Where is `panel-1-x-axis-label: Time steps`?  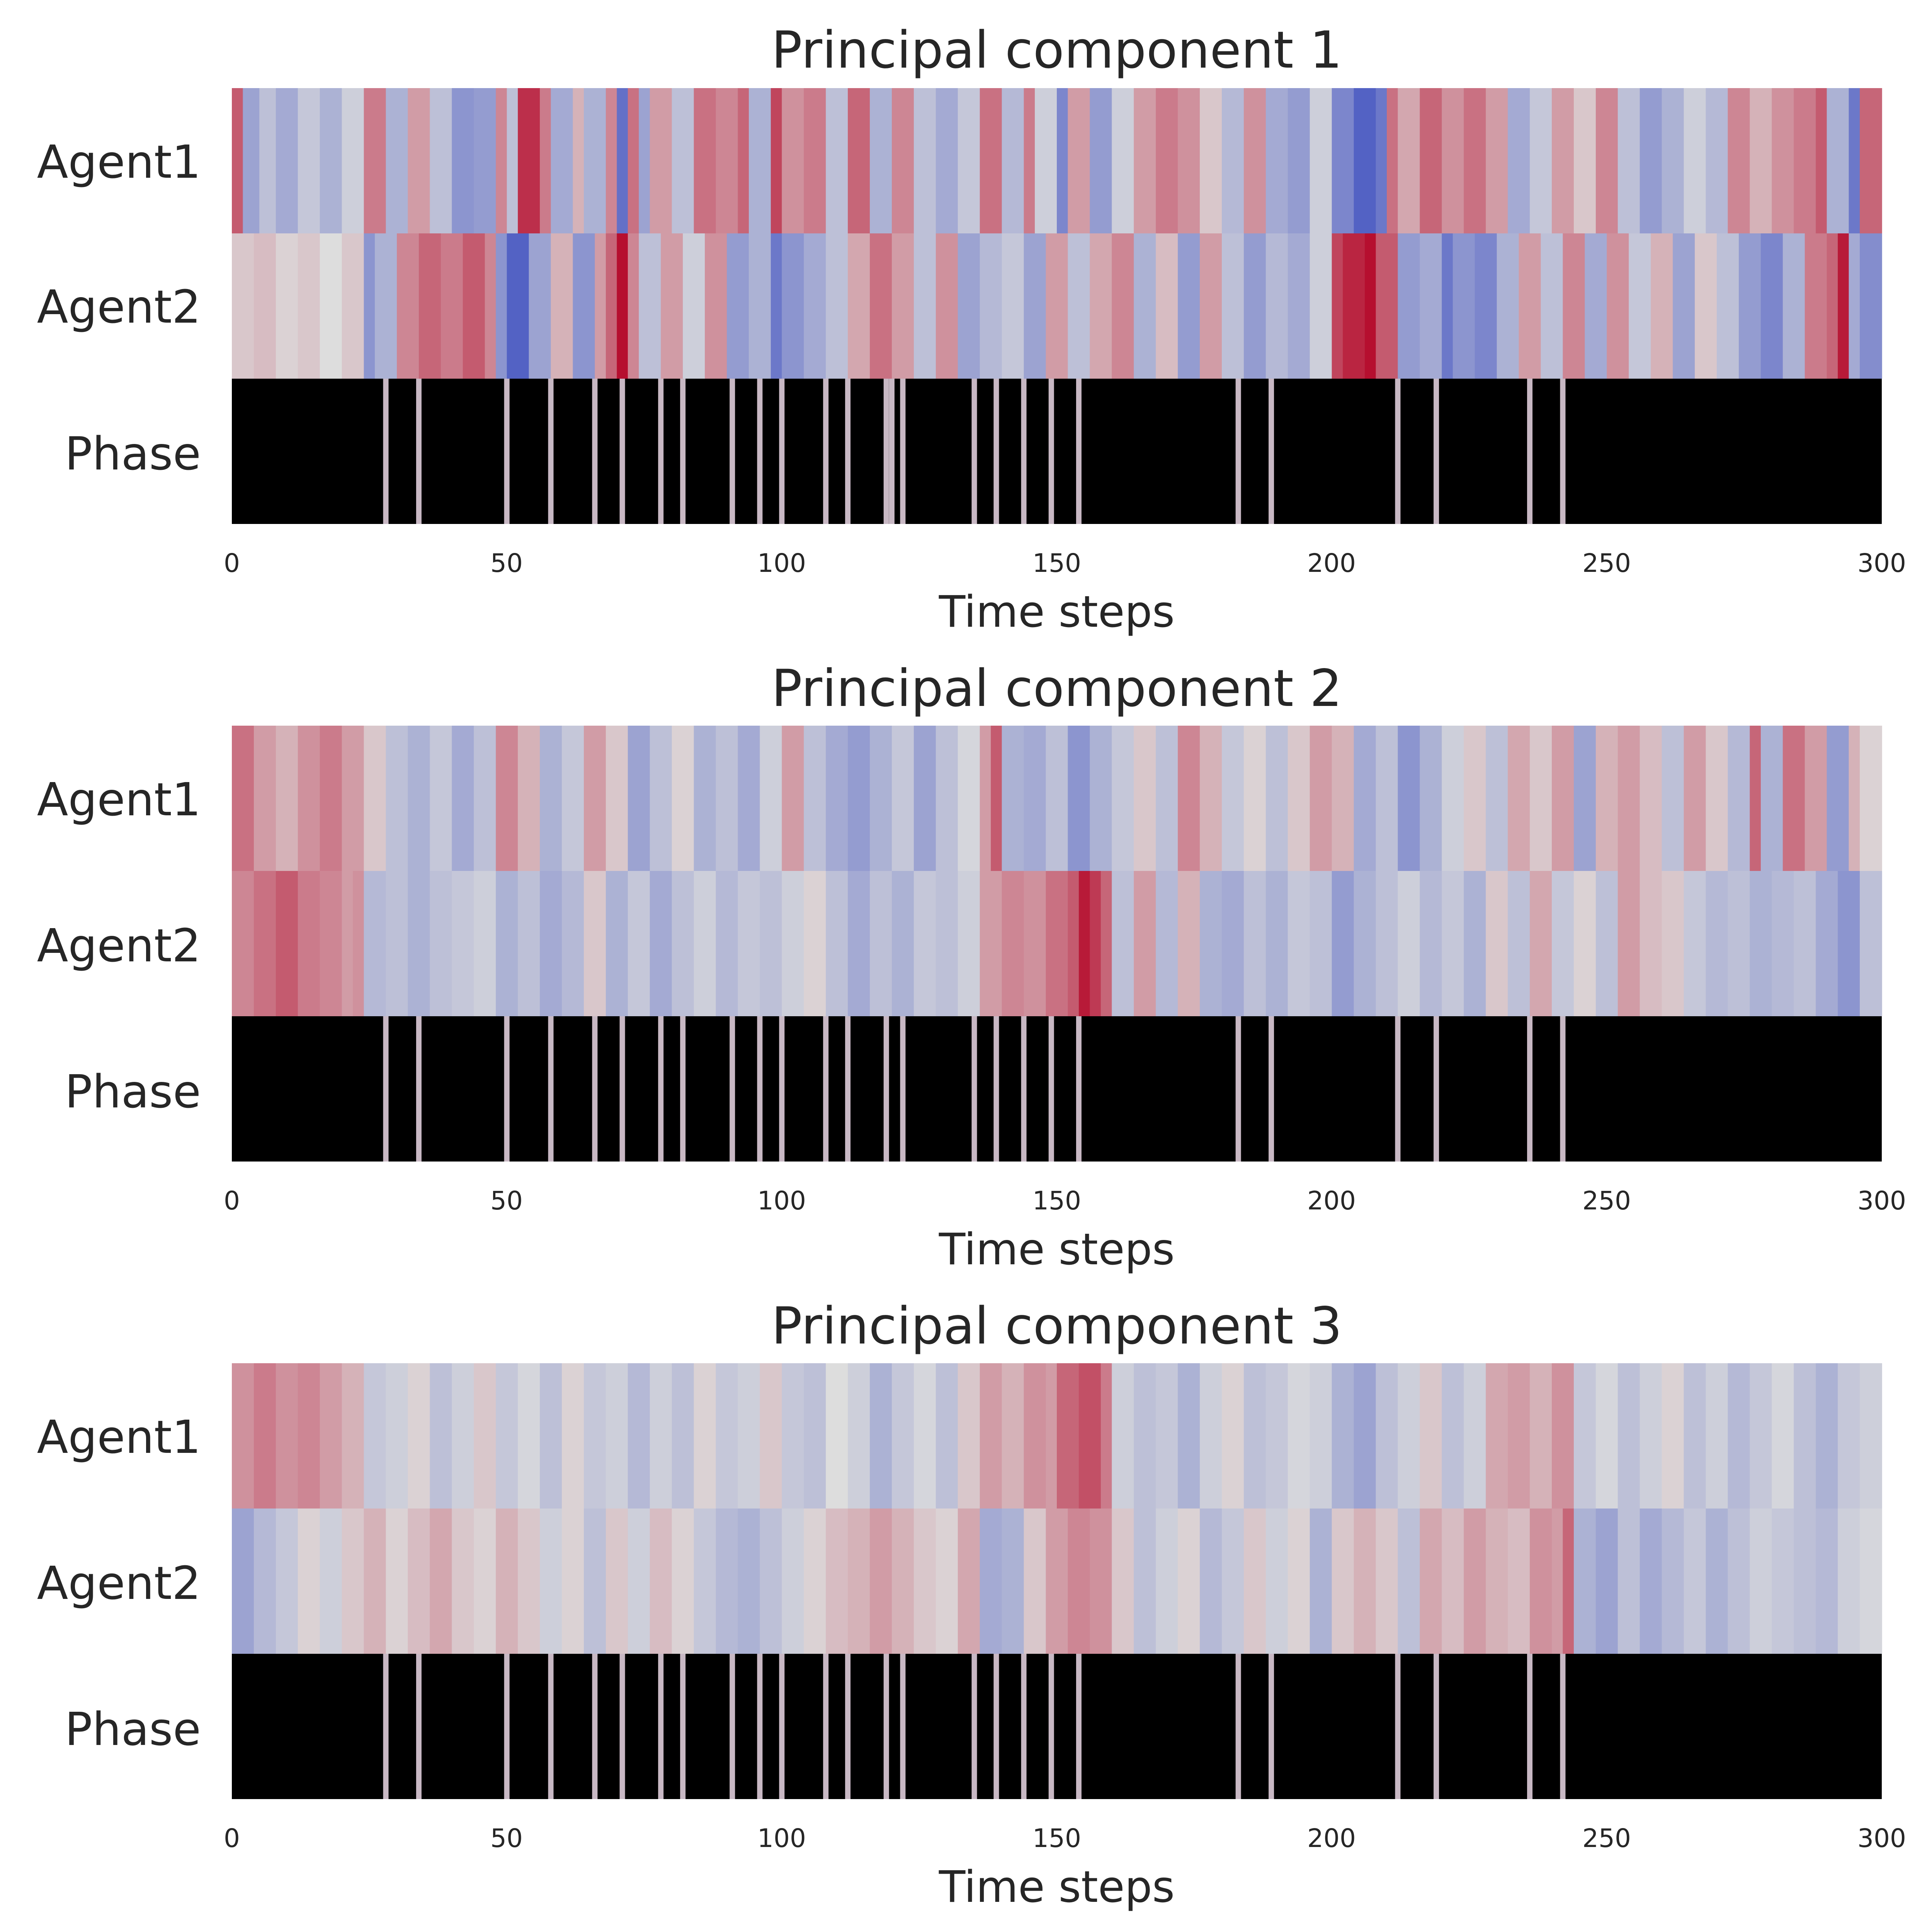
panel-1-x-axis-label: Time steps is located at coordinates (1057, 612).